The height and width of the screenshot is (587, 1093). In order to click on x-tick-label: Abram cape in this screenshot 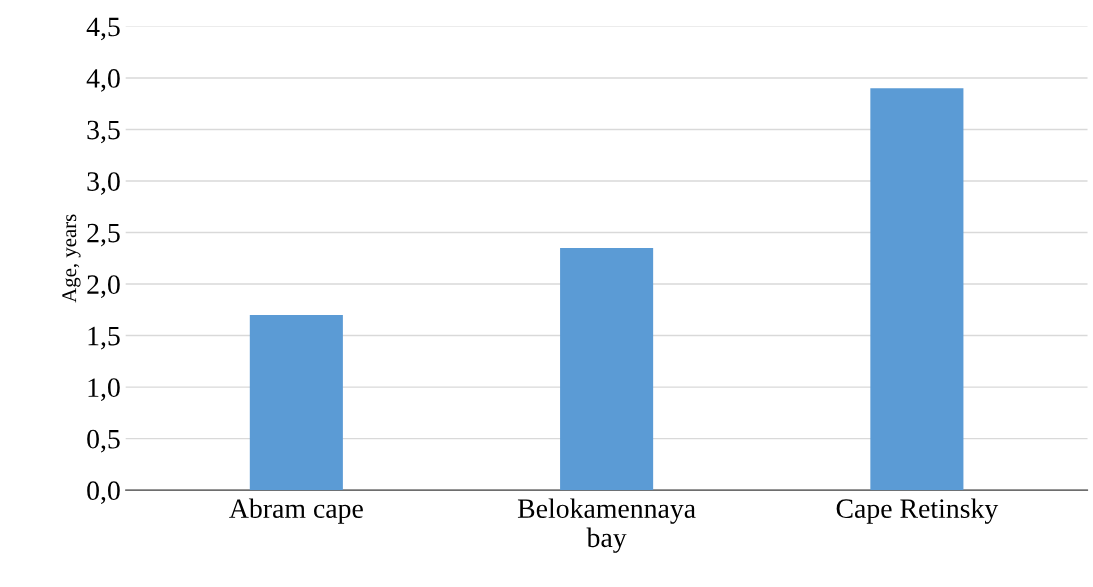, I will do `click(296, 511)`.